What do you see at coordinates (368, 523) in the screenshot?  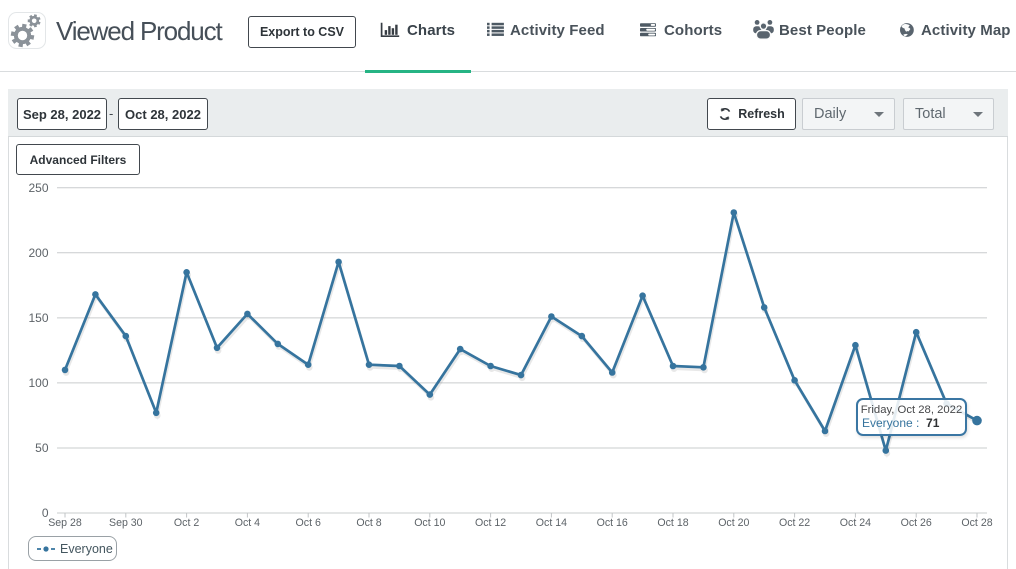 I see `svg-text: Oct 8` at bounding box center [368, 523].